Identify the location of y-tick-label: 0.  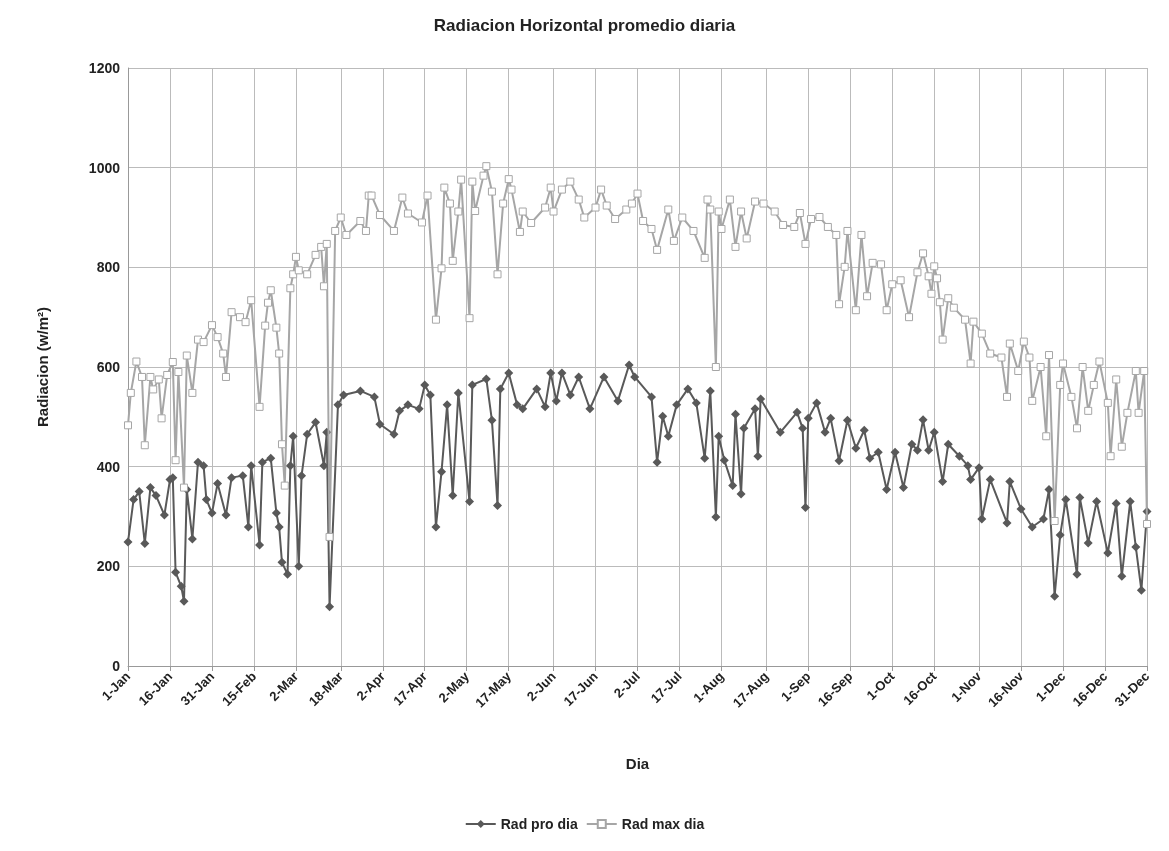
(116, 666).